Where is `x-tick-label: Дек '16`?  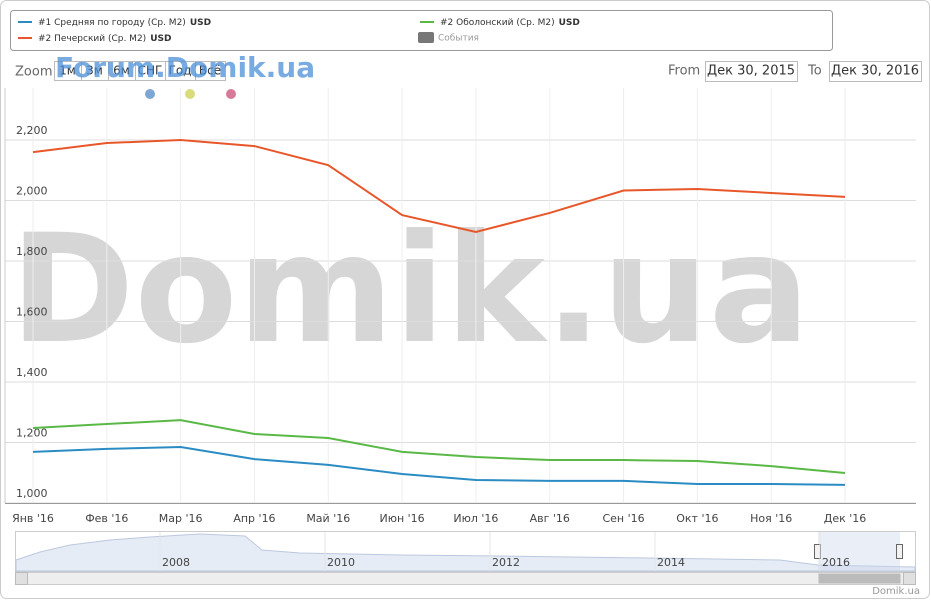 x-tick-label: Дек '16 is located at coordinates (845, 518).